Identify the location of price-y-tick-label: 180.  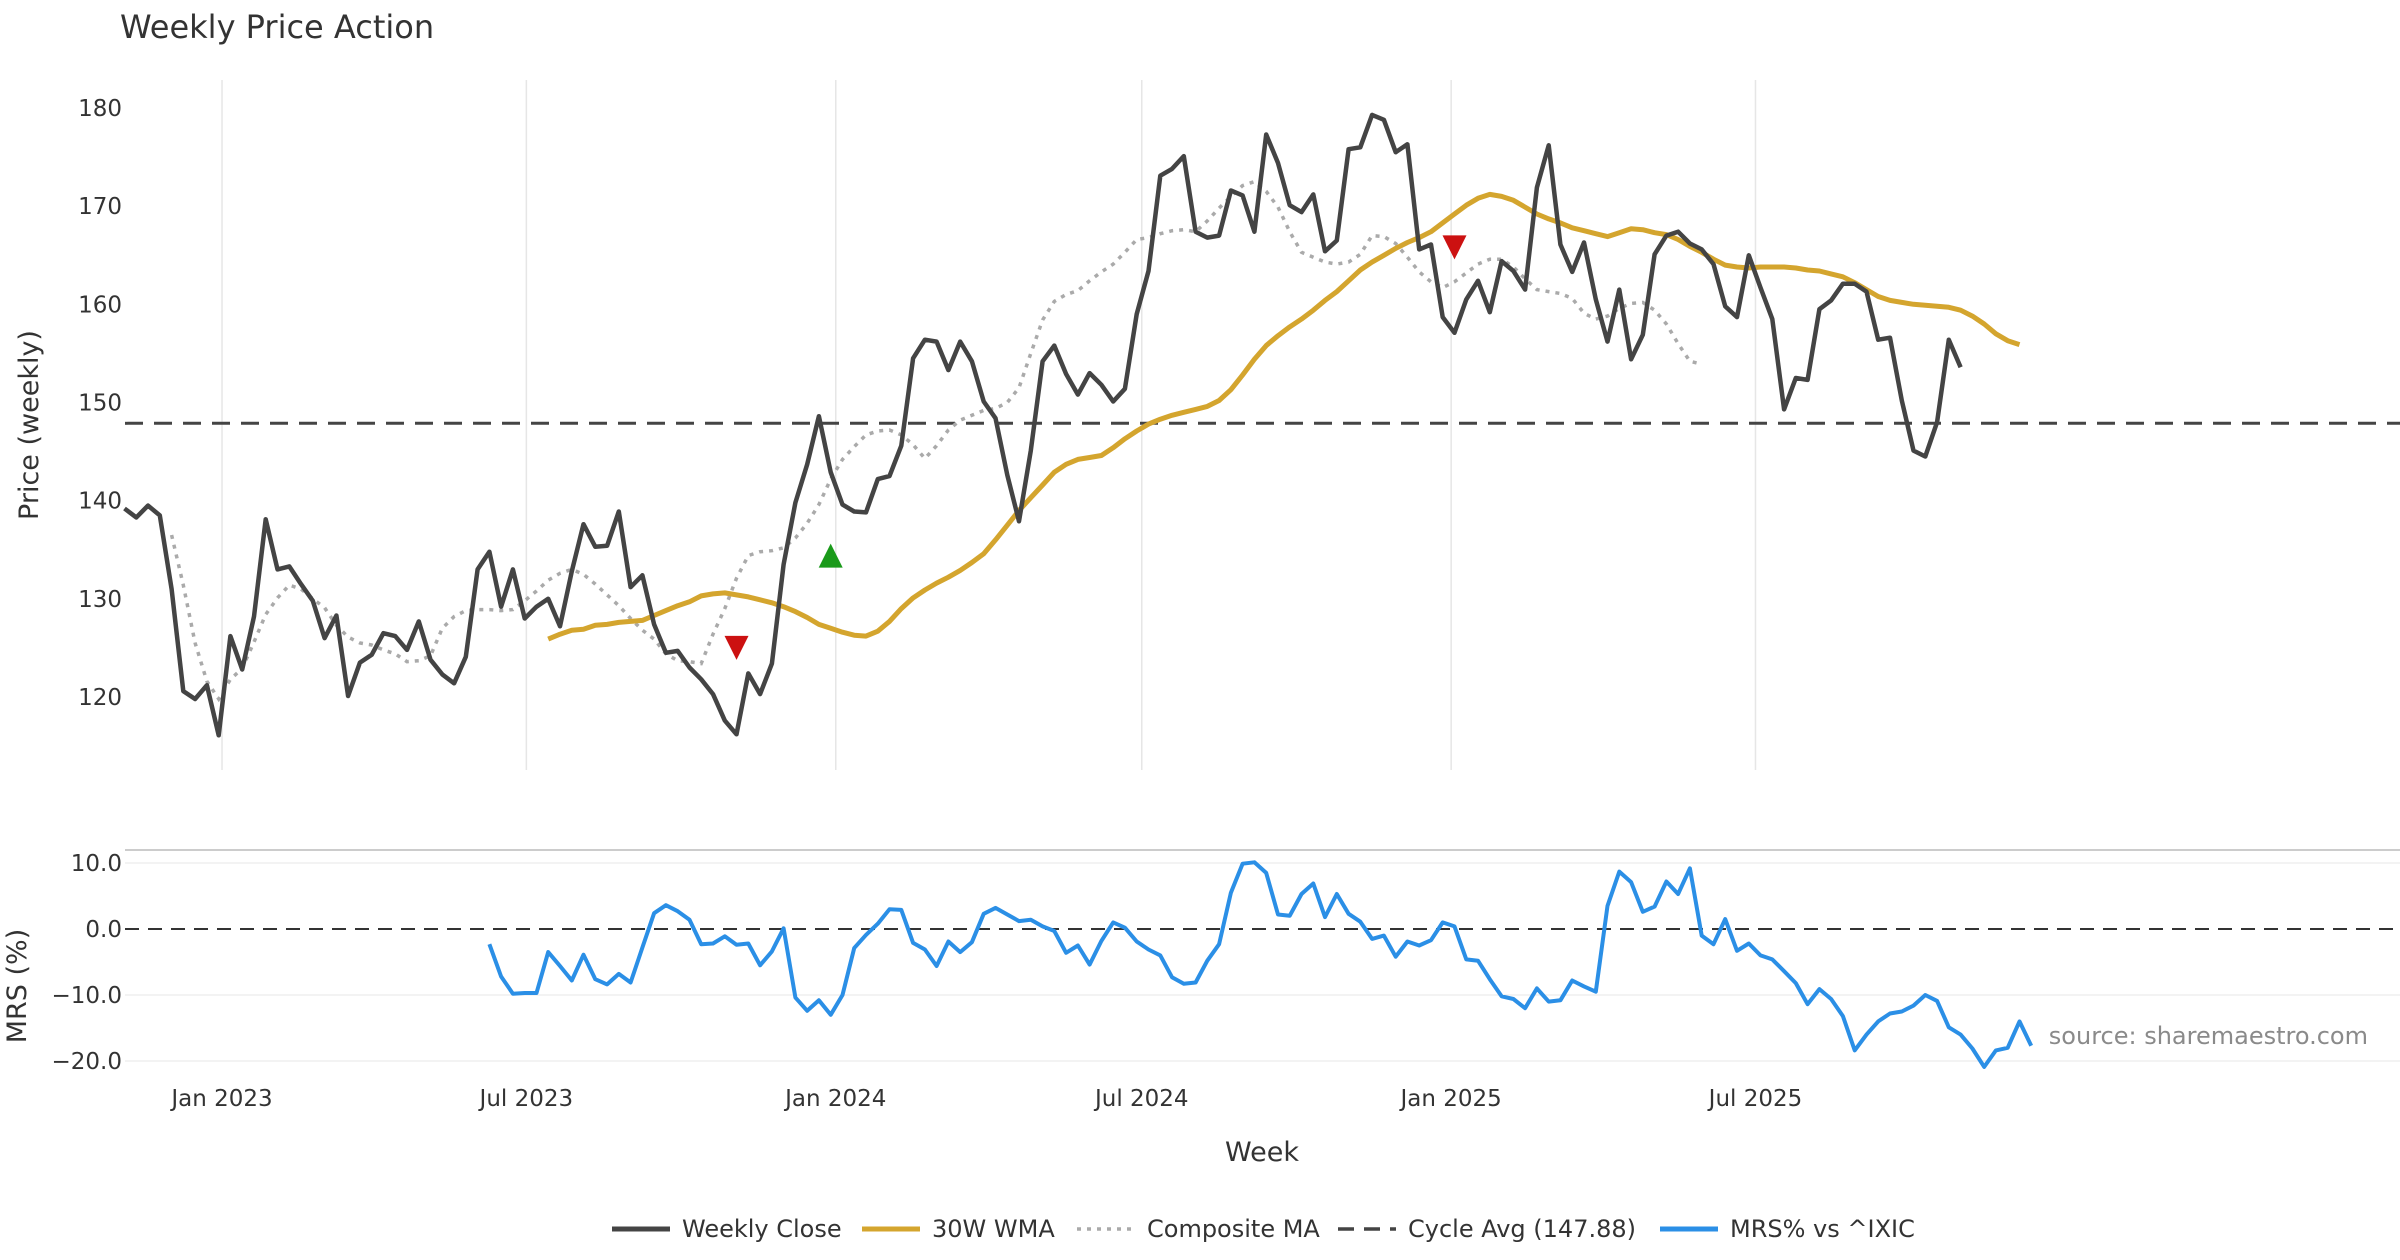
(100, 109).